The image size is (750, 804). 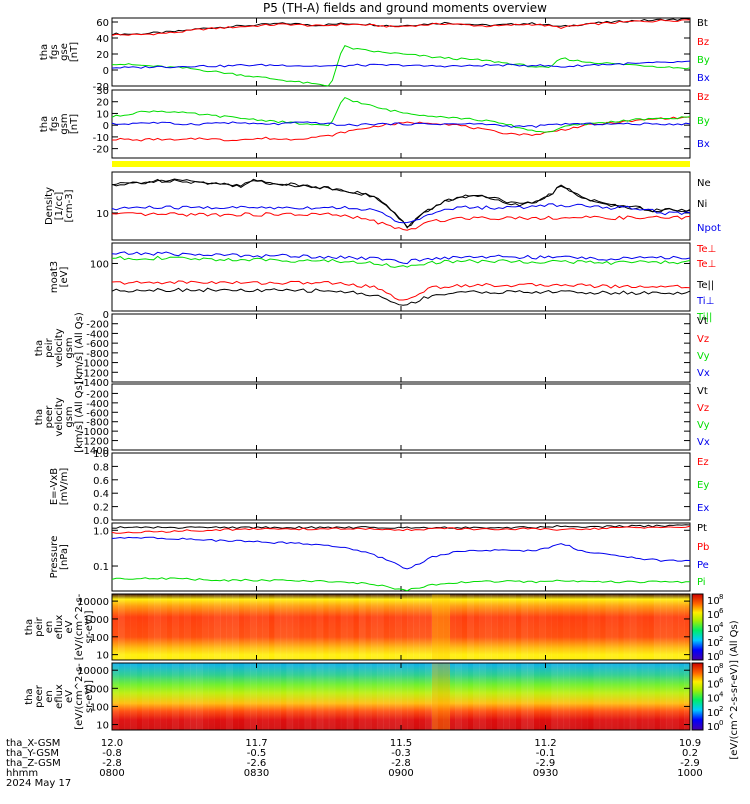 What do you see at coordinates (703, 485) in the screenshot?
I see `legend-label: Ey` at bounding box center [703, 485].